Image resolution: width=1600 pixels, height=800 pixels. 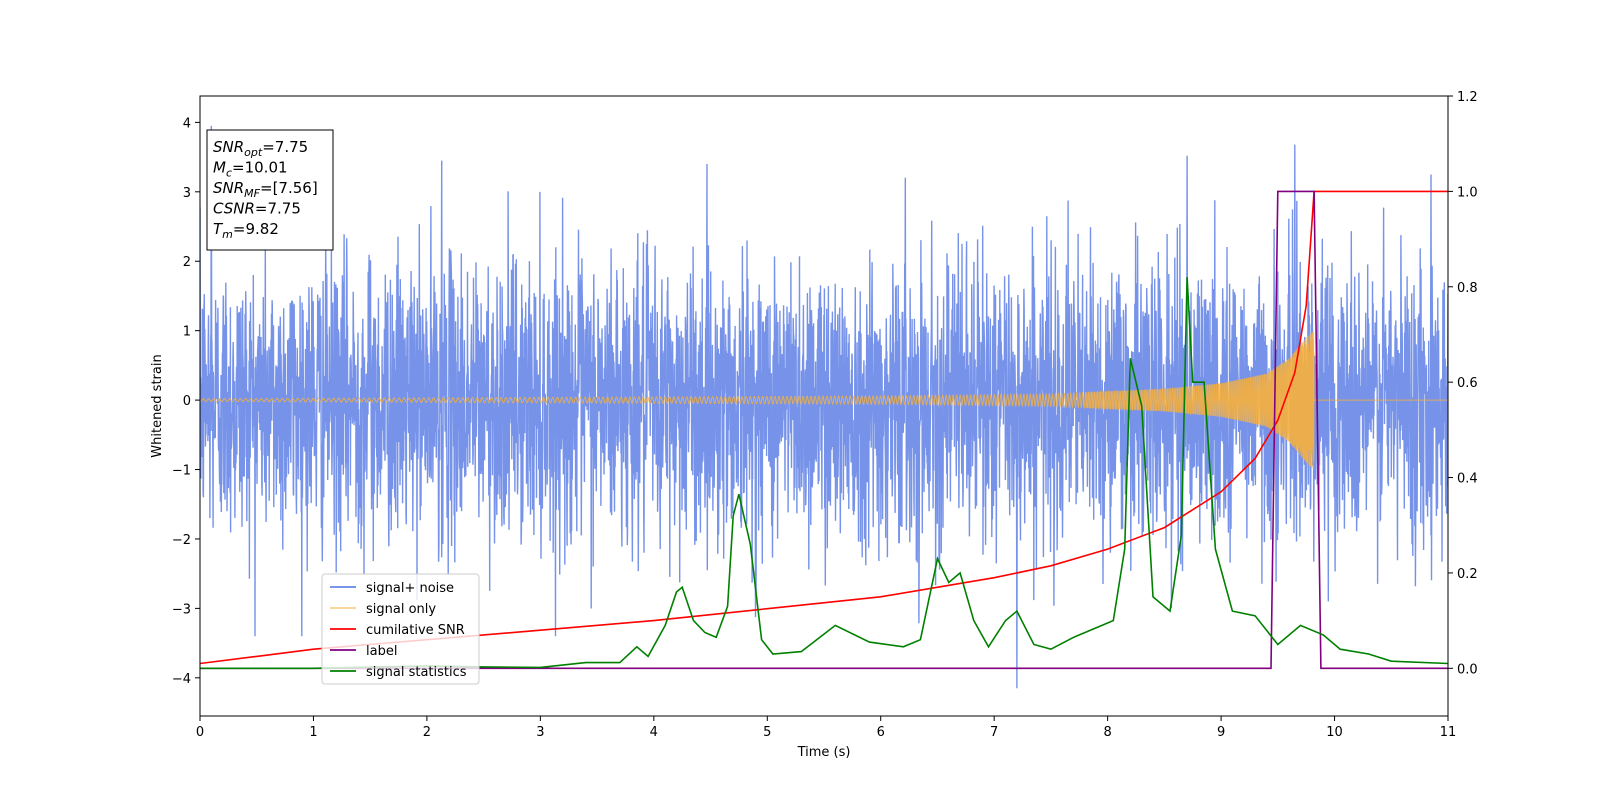 What do you see at coordinates (250, 169) in the screenshot?
I see `annotation-line: Mc=10.01` at bounding box center [250, 169].